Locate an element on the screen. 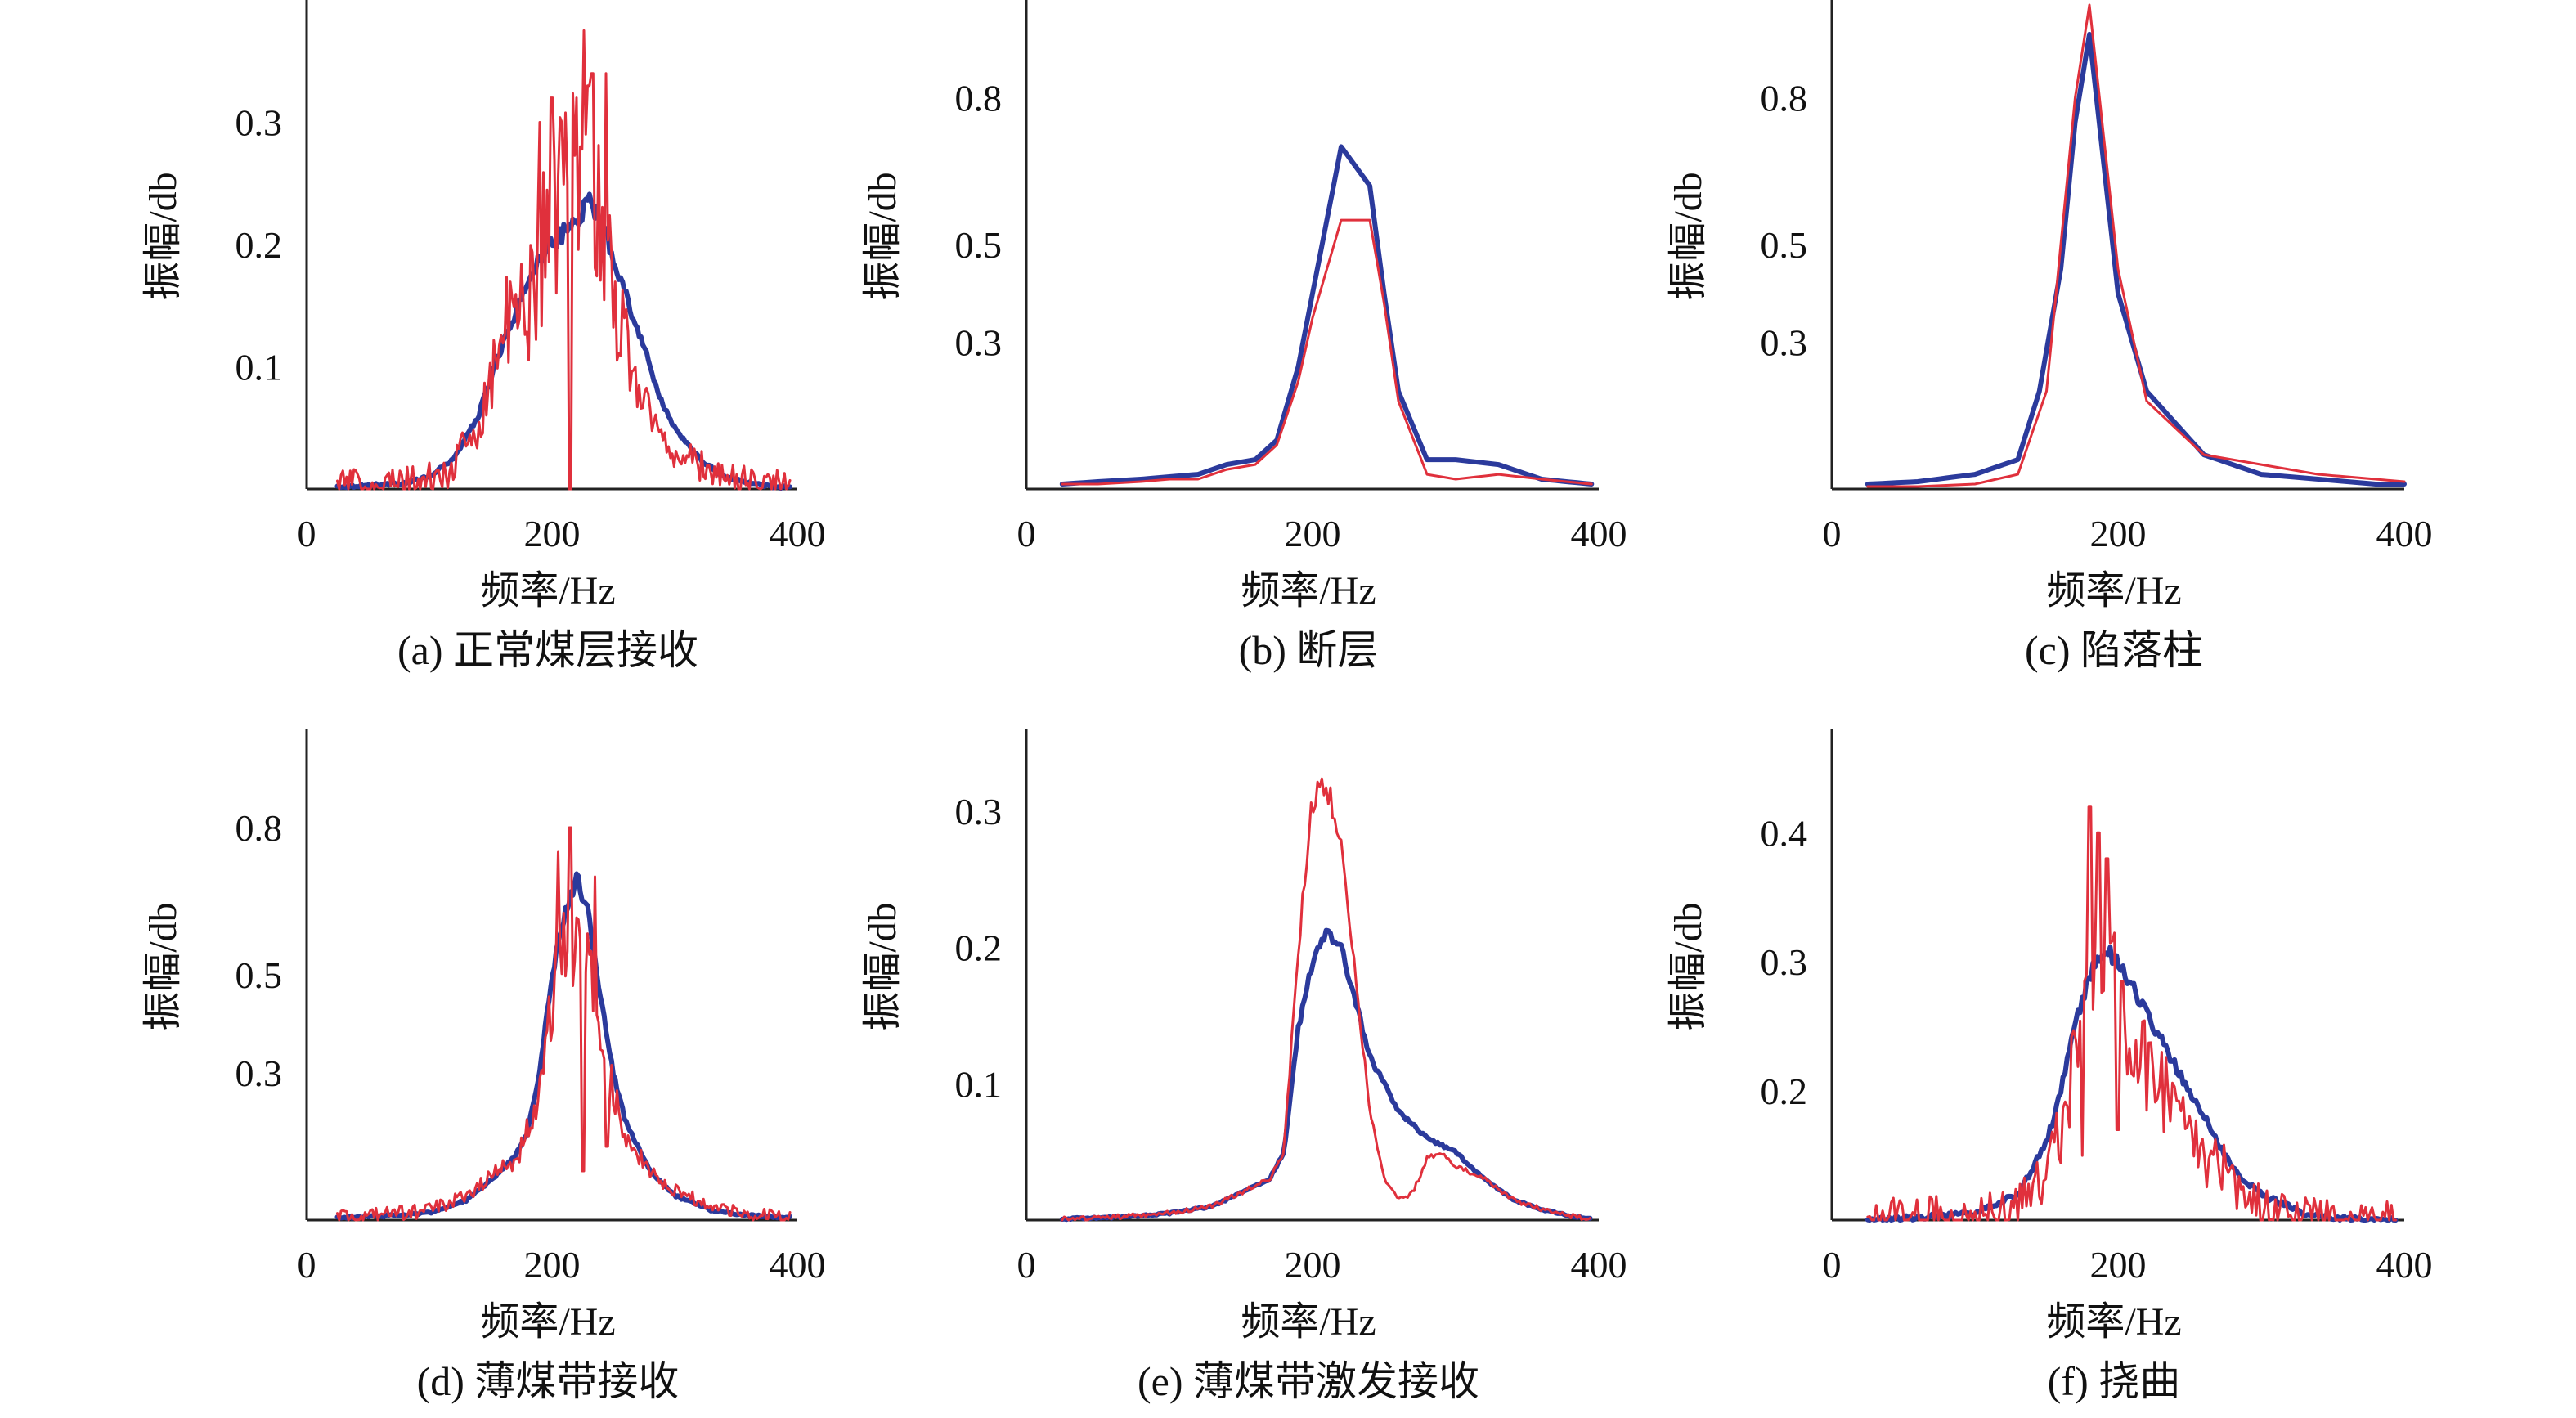 The image size is (2576, 1418). chart-panel: 0.1 0.2 0.3 0 200 400 频率/Hz 振幅/db (e) 薄煤带激发接收 is located at coordinates (1244, 1066).